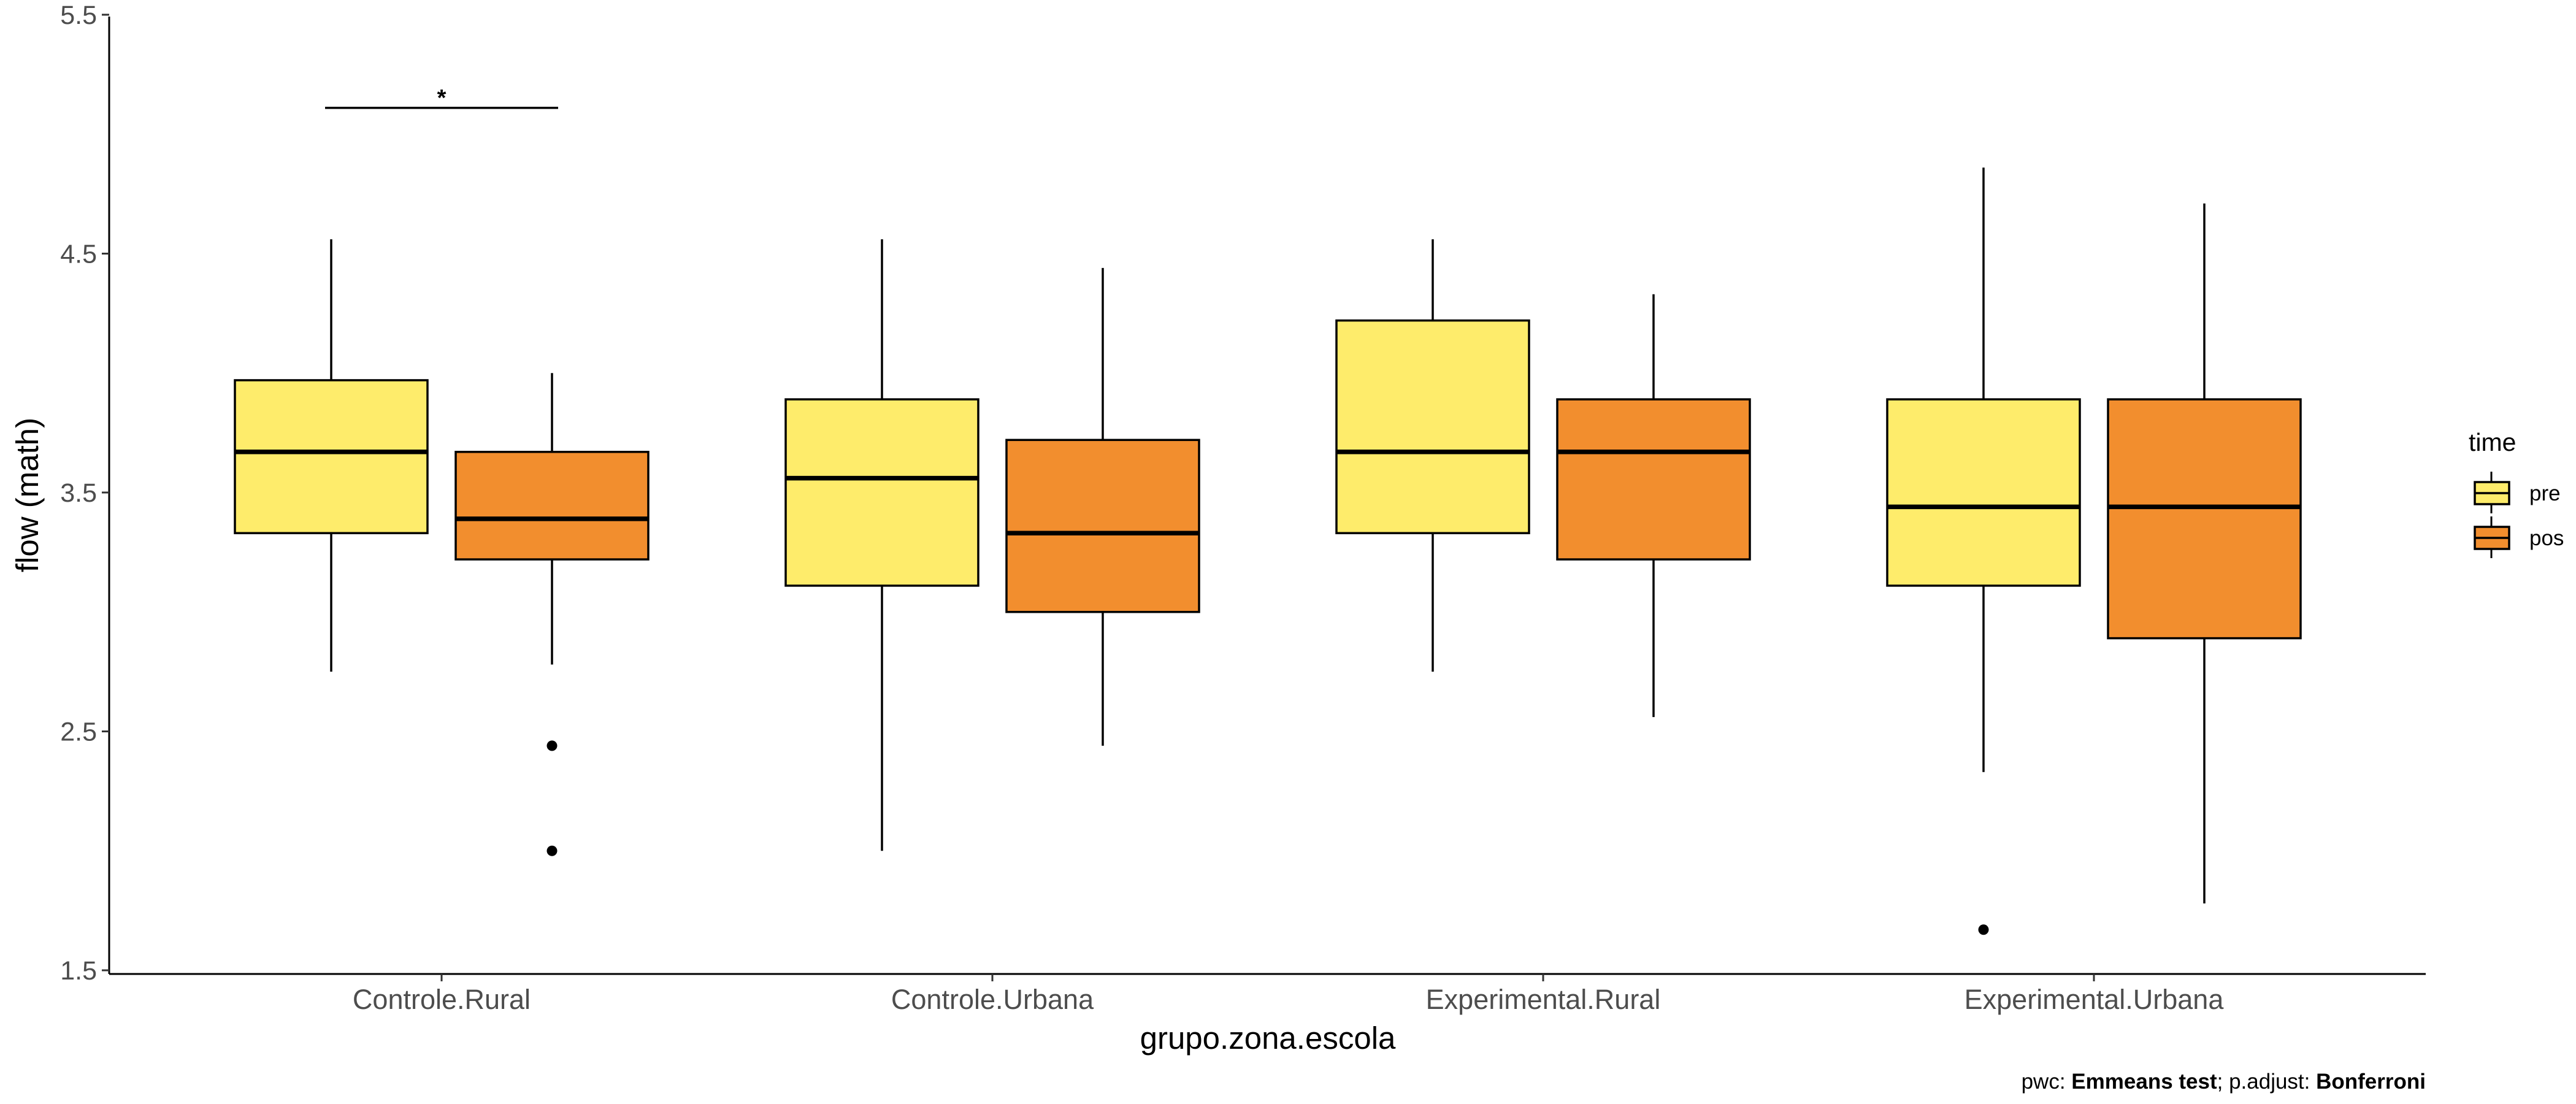 This screenshot has height=1104, width=2576. I want to click on box-pos-Controle.Urbana, so click(1102, 506).